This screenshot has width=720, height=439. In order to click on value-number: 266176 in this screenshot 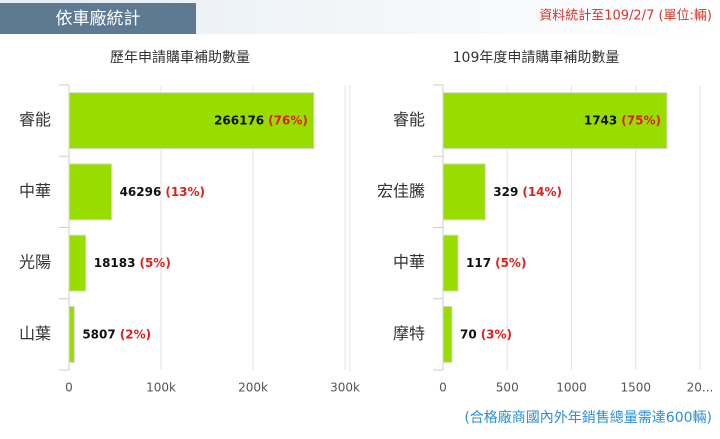, I will do `click(239, 120)`.